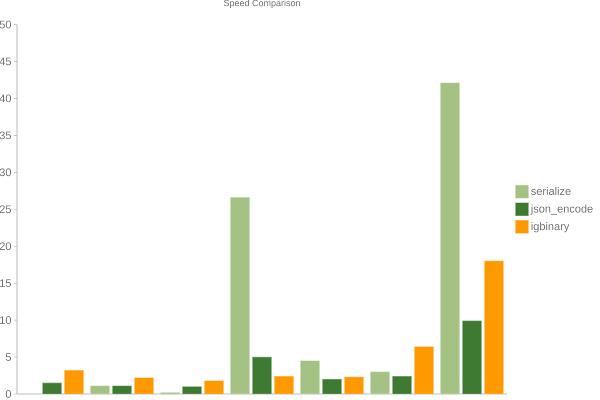  What do you see at coordinates (8, 357) in the screenshot?
I see `y-tick-label: 5` at bounding box center [8, 357].